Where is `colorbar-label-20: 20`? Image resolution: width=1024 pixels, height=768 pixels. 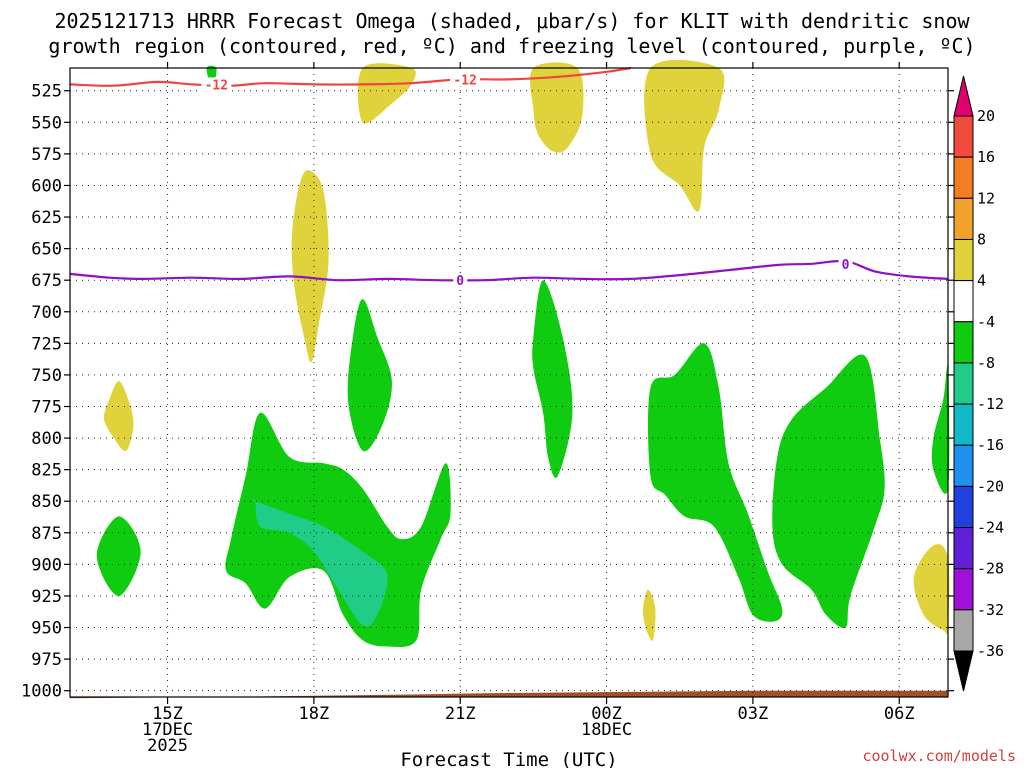
colorbar-label-20: 20 is located at coordinates (986, 116).